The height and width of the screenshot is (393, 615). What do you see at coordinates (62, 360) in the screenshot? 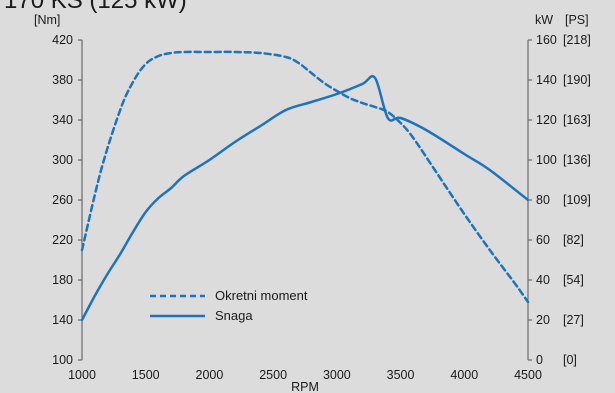
I see `y-left-tick-label: 100` at bounding box center [62, 360].